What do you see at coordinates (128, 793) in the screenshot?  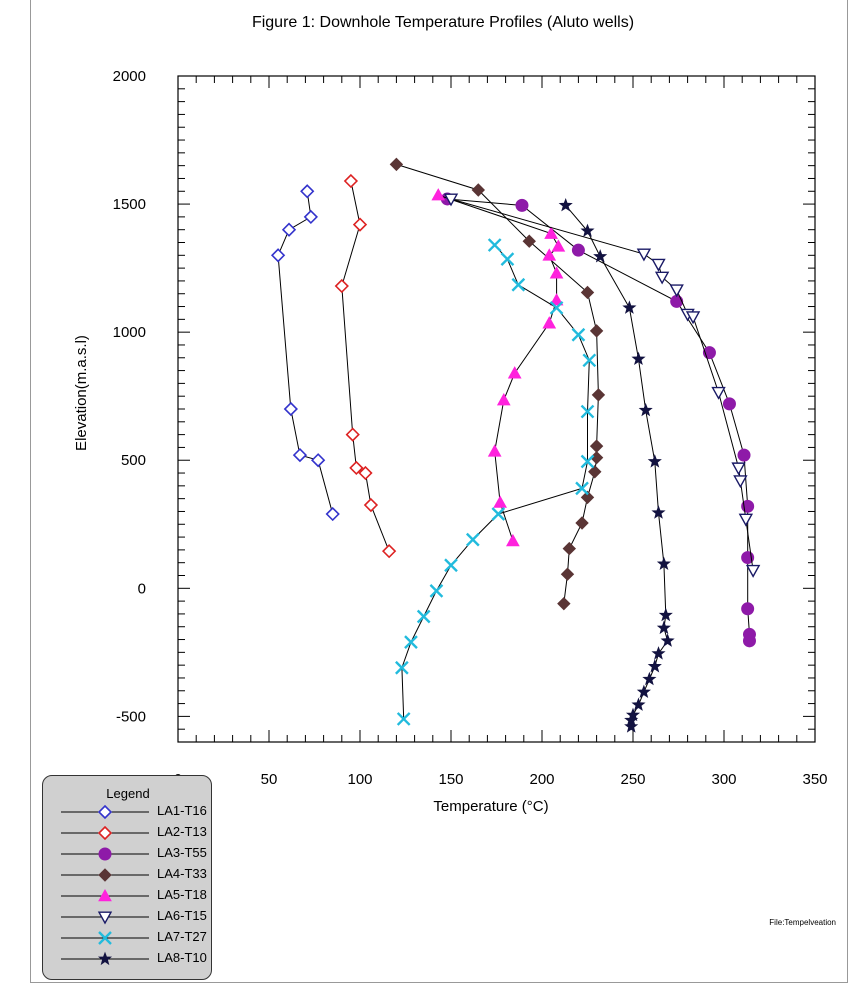 I see `legend-title: Legend` at bounding box center [128, 793].